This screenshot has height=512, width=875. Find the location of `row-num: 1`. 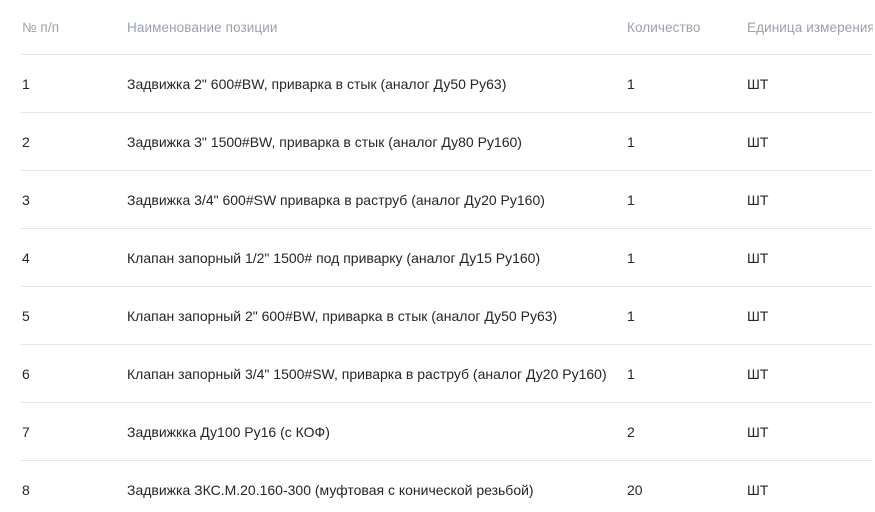

row-num: 1 is located at coordinates (26, 83).